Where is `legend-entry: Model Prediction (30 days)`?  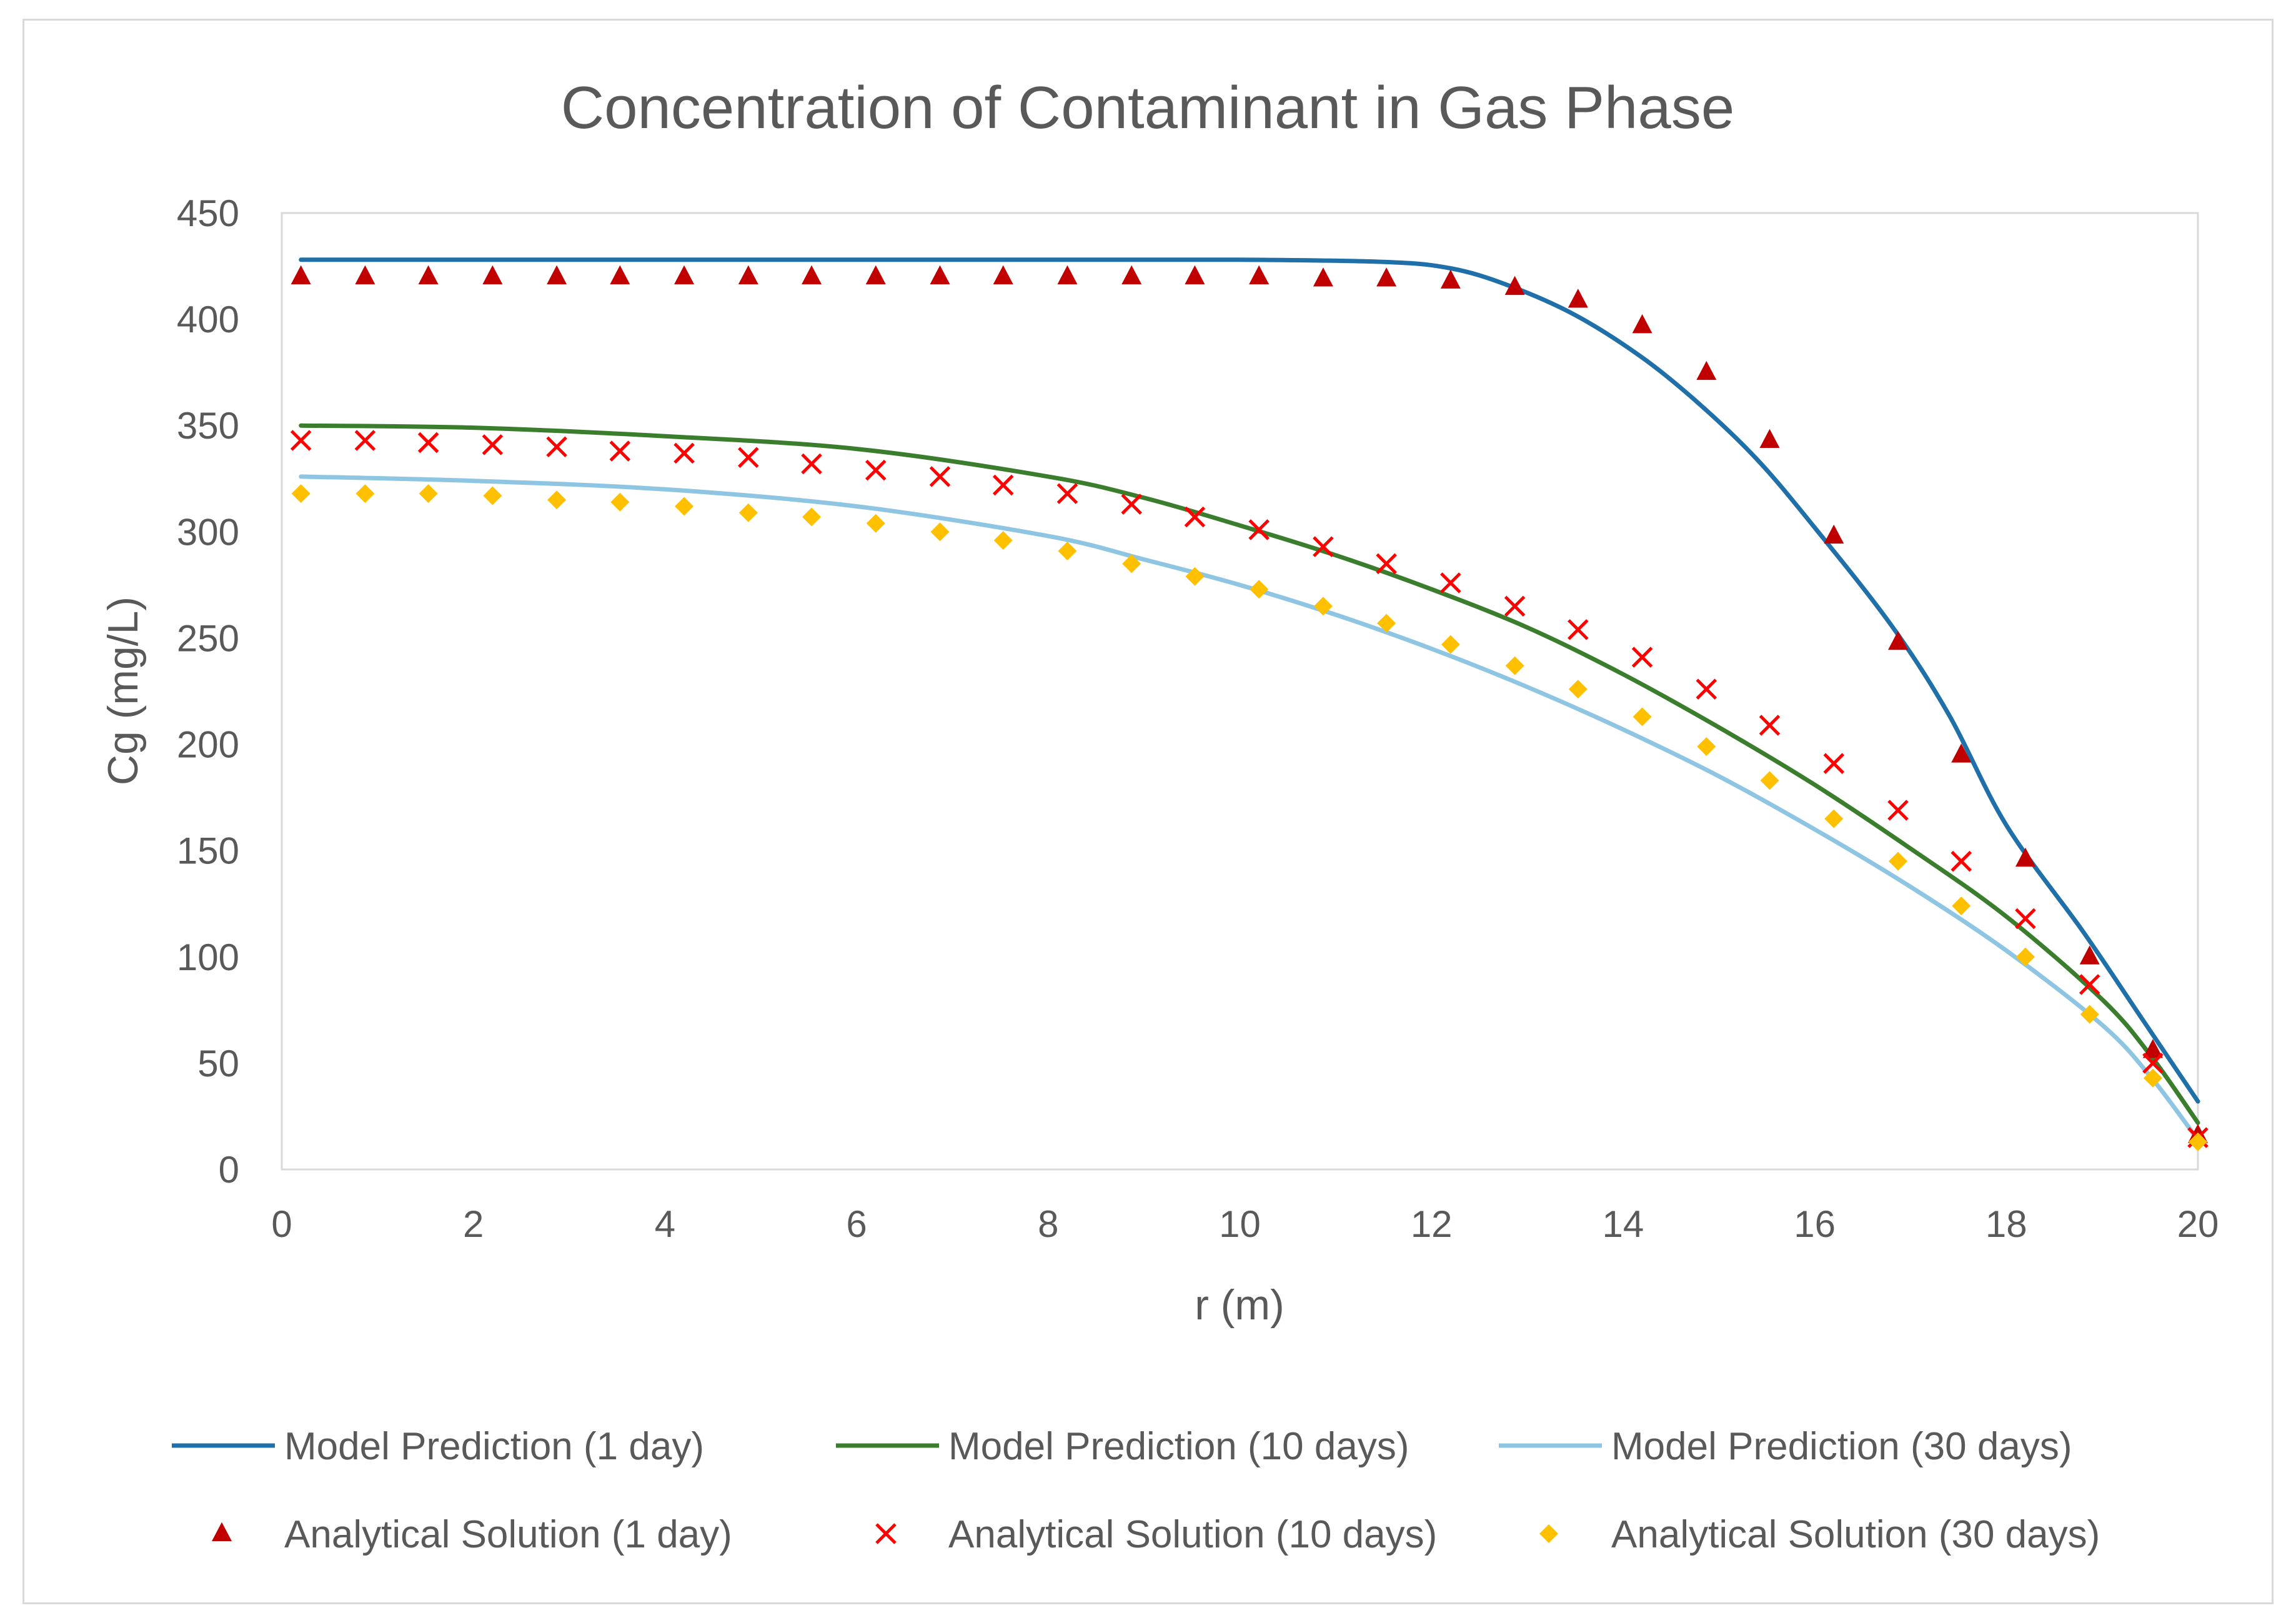 legend-entry: Model Prediction (30 days) is located at coordinates (1785, 1447).